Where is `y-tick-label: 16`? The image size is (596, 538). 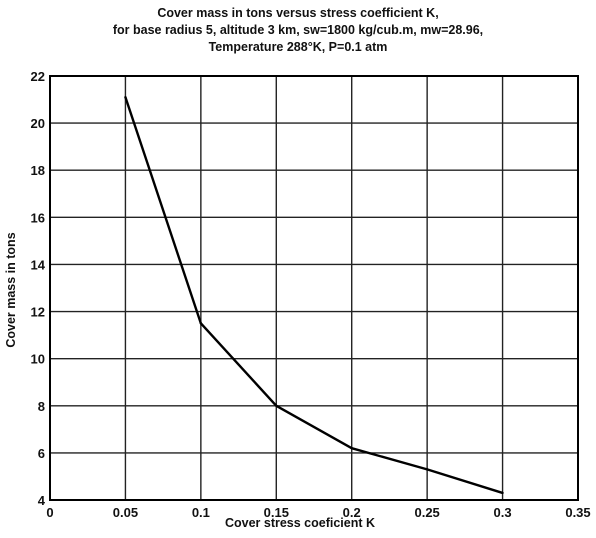
y-tick-label: 16 is located at coordinates (38, 217).